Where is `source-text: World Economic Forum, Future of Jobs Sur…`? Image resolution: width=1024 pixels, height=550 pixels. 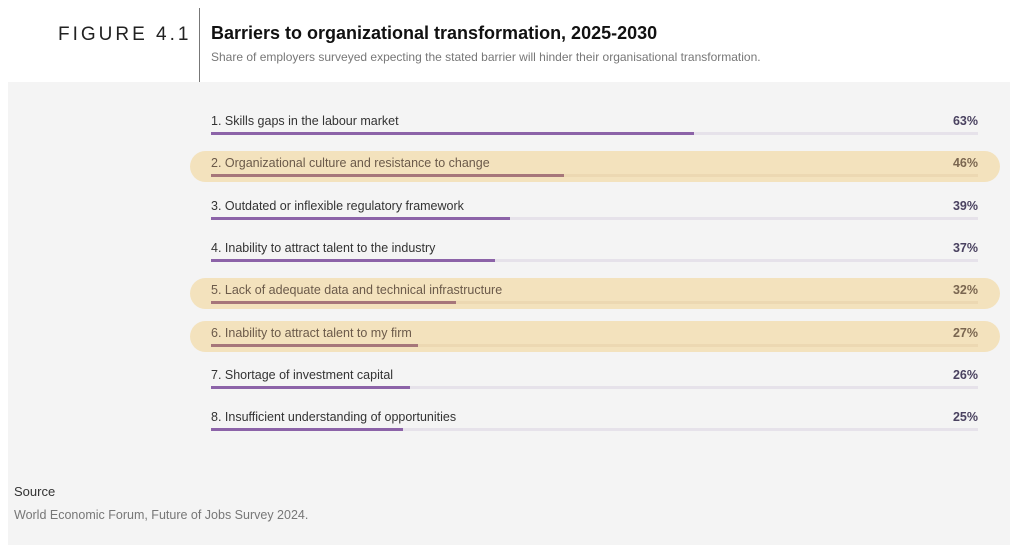
source-text: World Economic Forum, Future of Jobs Sur… is located at coordinates (161, 515).